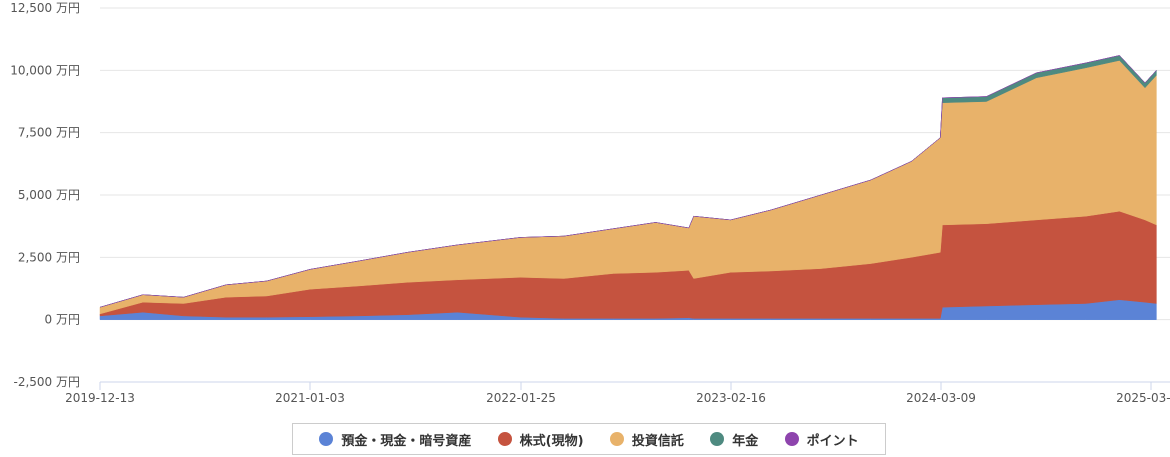 The width and height of the screenshot is (1170, 457). I want to click on legend-label: 預金・現金・暗号資産, so click(406, 441).